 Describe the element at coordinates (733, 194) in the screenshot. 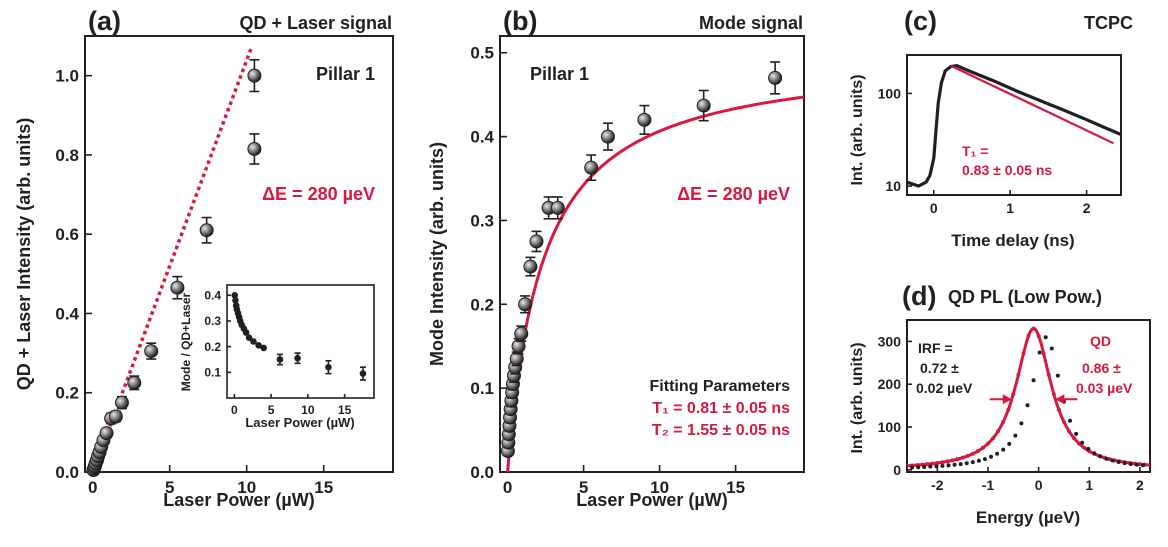

I see `panel-b-annotation-delta-e: ΔE = 280 µeV` at that location.